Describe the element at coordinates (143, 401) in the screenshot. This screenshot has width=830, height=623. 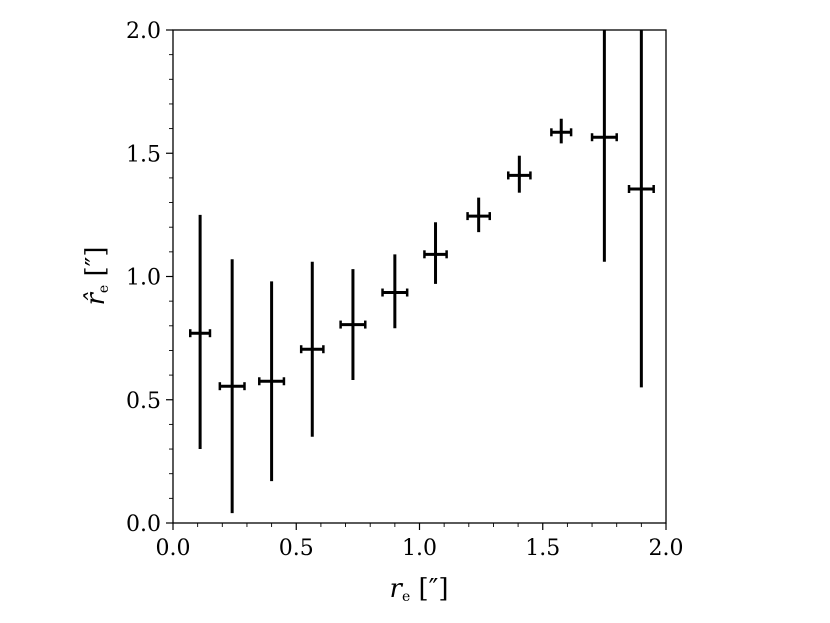
I see `y-tick-label: 0.5` at that location.